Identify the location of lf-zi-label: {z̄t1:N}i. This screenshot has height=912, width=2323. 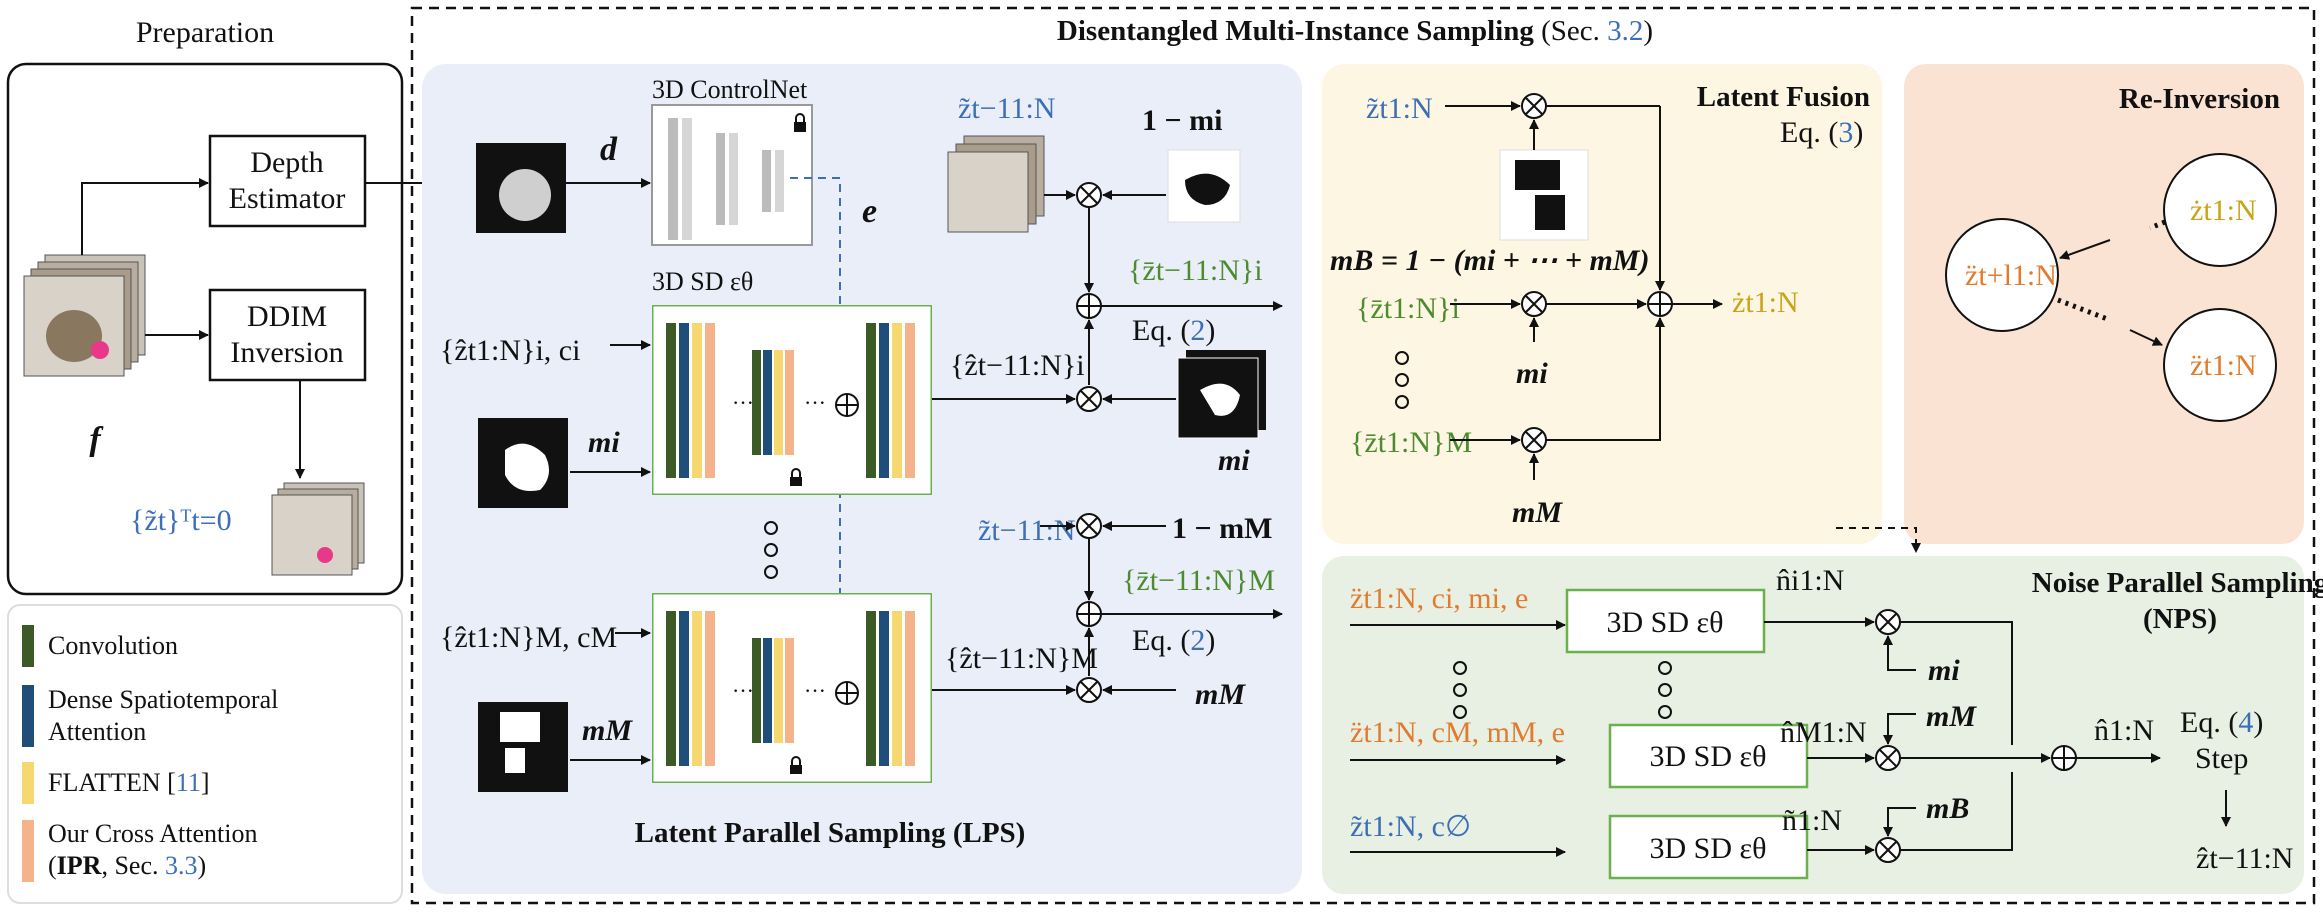
(1408, 308).